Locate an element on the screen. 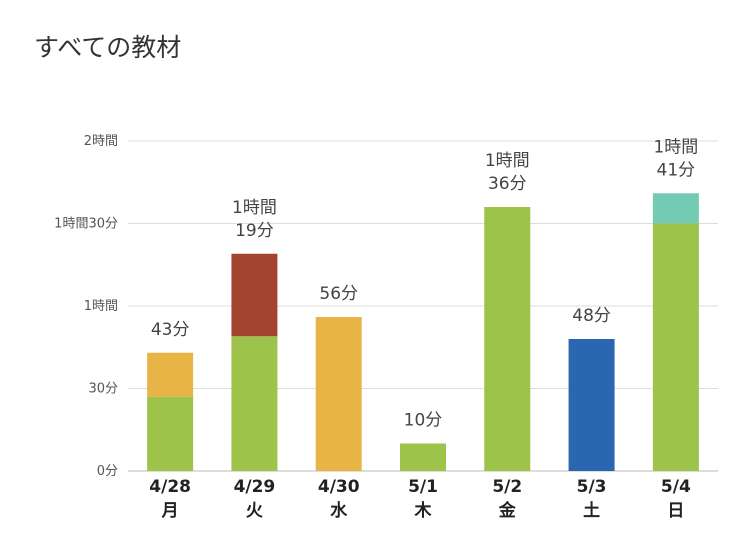 The height and width of the screenshot is (546, 750). x-tick-date: 5/3 is located at coordinates (592, 487).